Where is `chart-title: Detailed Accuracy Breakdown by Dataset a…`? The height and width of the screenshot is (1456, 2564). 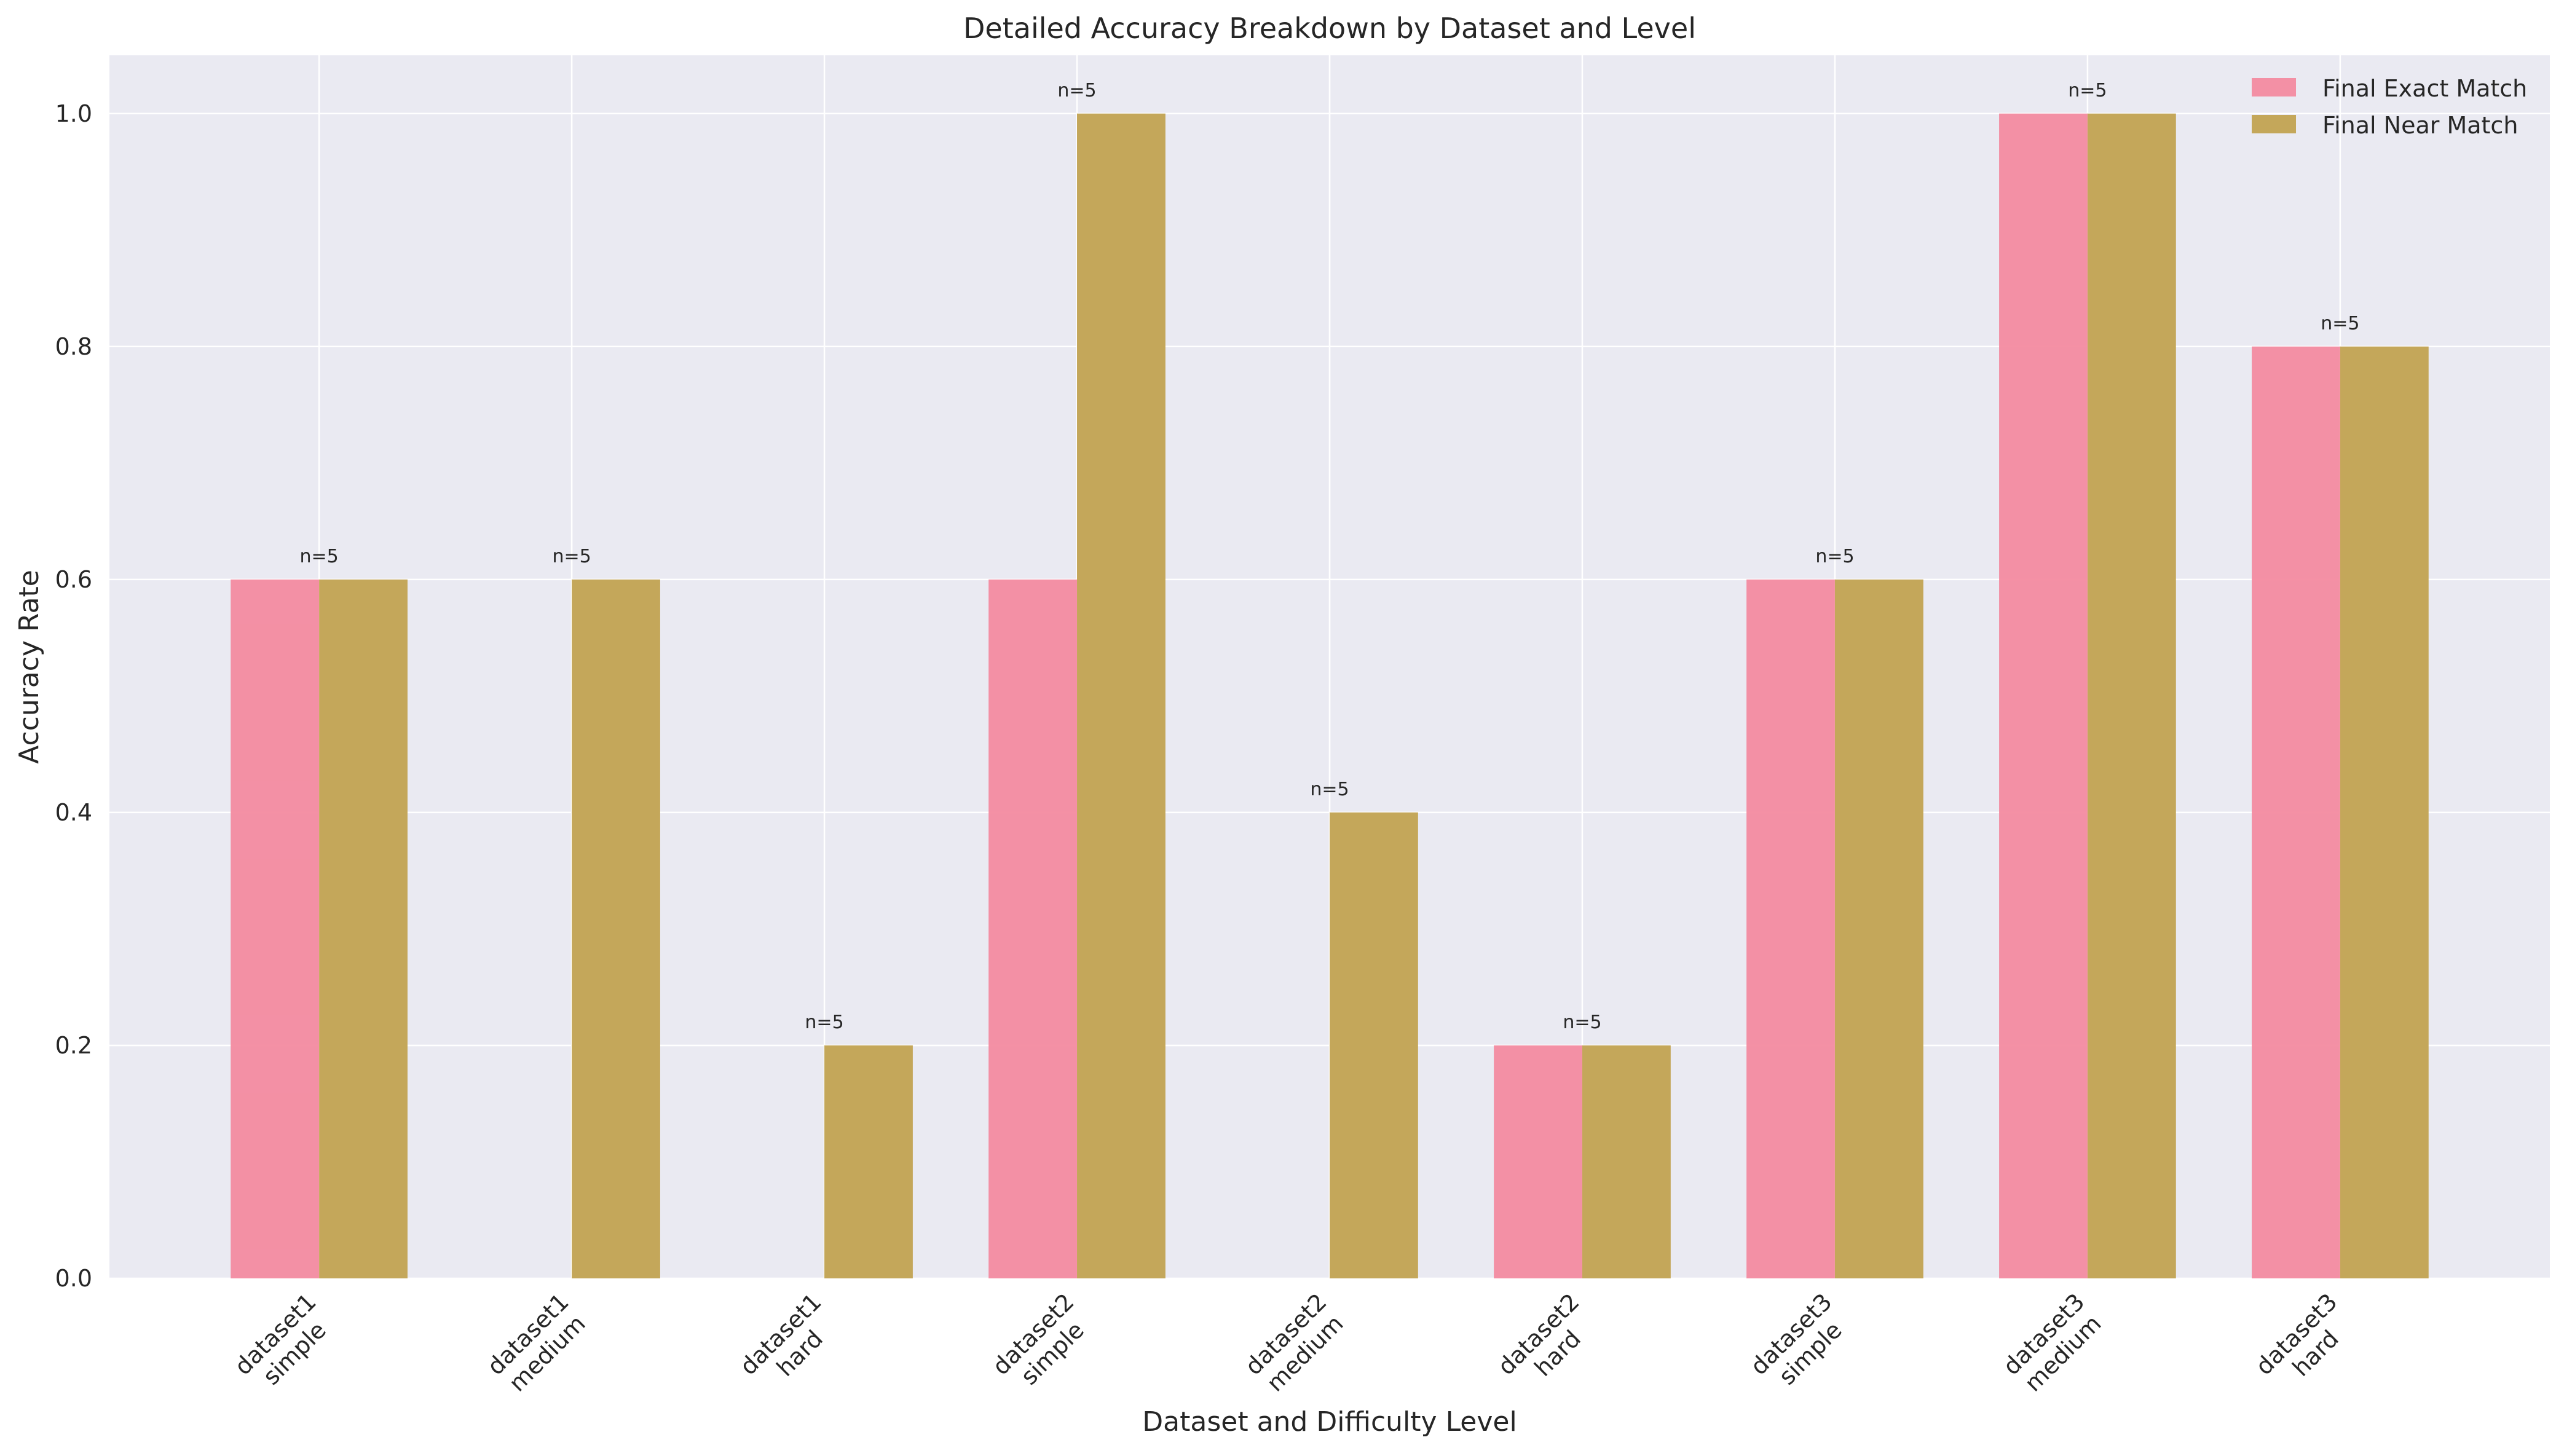 chart-title: Detailed Accuracy Breakdown by Dataset a… is located at coordinates (1330, 28).